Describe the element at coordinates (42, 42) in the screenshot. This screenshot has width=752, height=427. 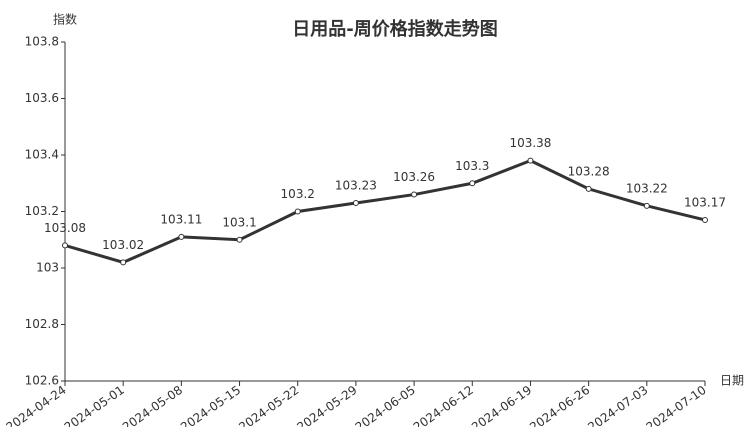
I see `y-tick-label: 103.8` at that location.